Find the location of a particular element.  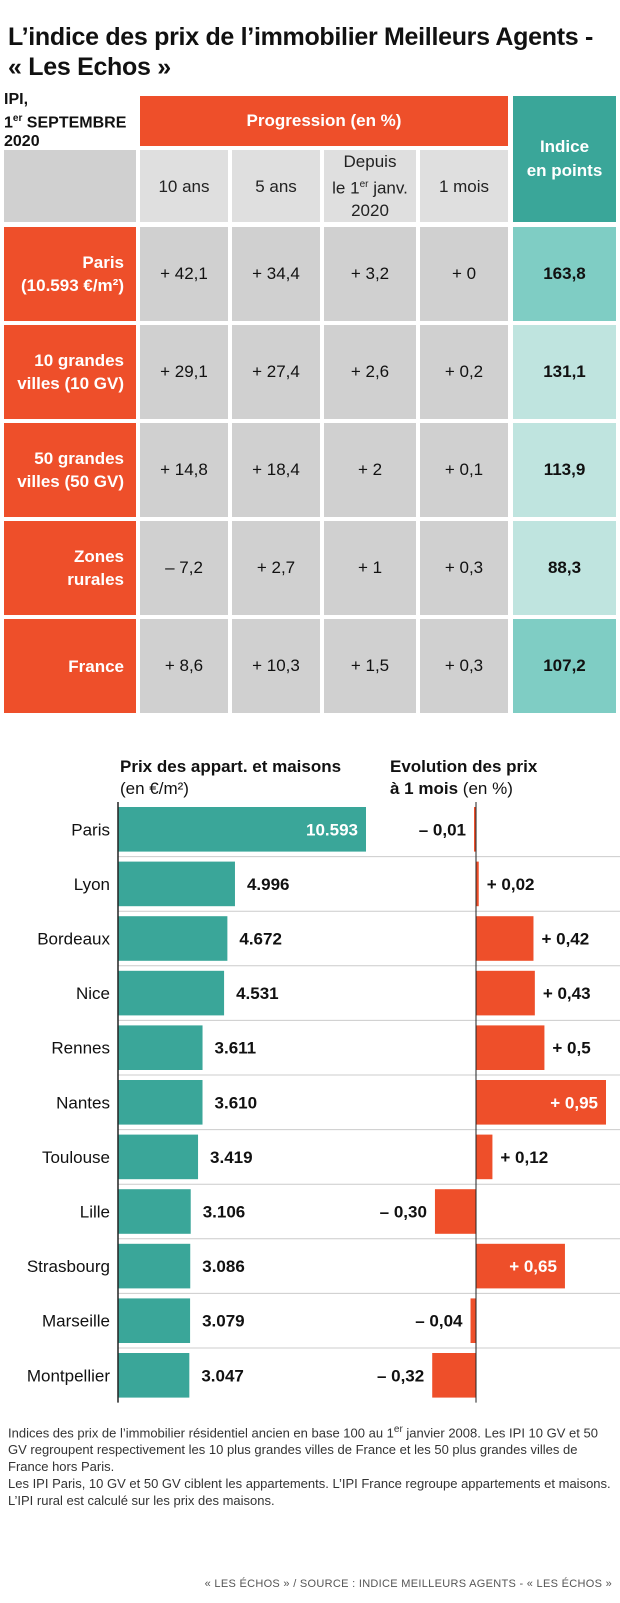

category-label: Montpellier is located at coordinates (68, 1375).